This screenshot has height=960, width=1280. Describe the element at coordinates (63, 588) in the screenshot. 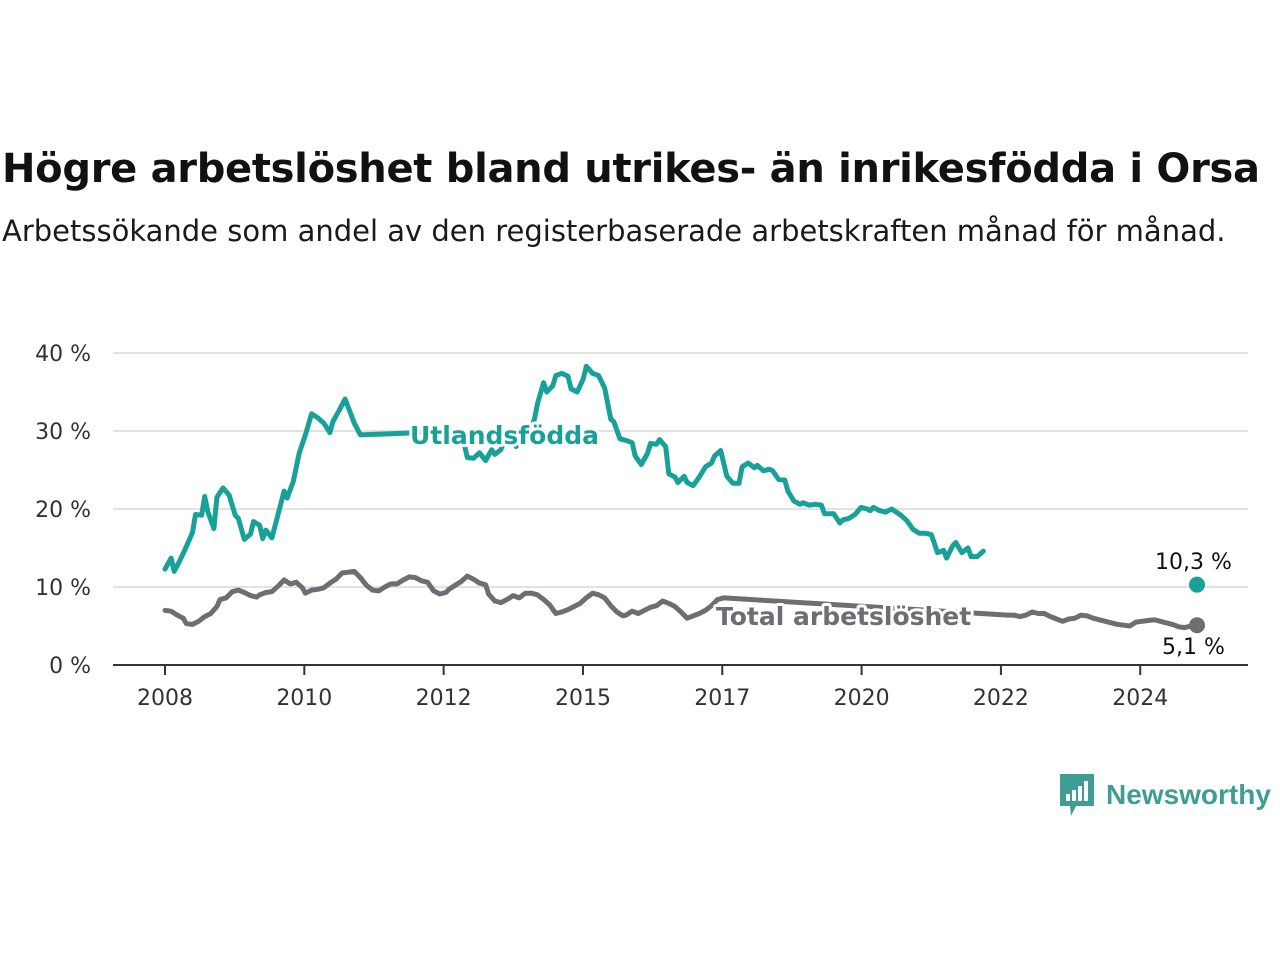

I see `y-tick-label: 10 %` at that location.